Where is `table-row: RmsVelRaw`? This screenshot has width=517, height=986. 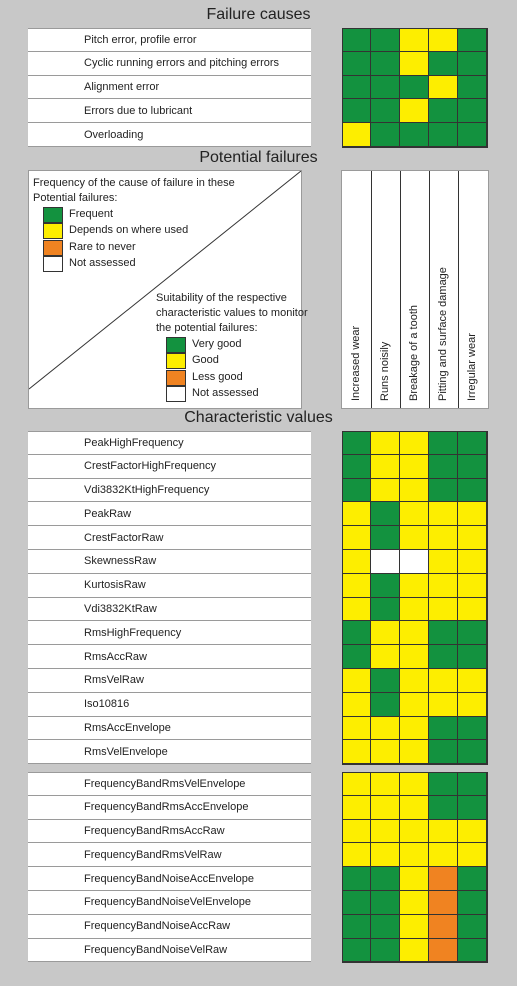
table-row: RmsVelRaw is located at coordinates (169, 681).